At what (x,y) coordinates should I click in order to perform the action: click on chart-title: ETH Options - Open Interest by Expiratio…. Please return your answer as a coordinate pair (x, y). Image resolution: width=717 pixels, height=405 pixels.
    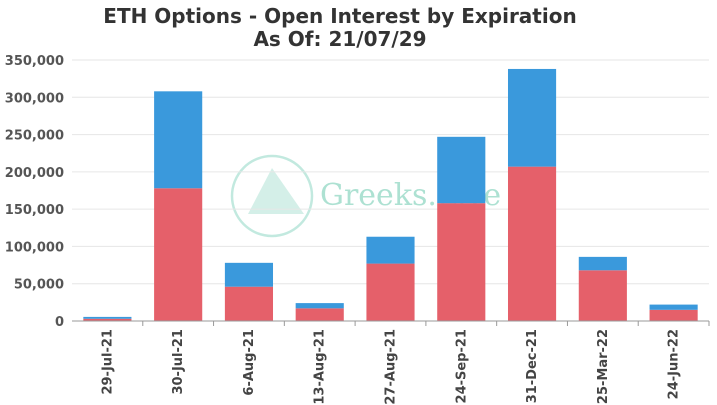
    Looking at the image, I should click on (339, 16).